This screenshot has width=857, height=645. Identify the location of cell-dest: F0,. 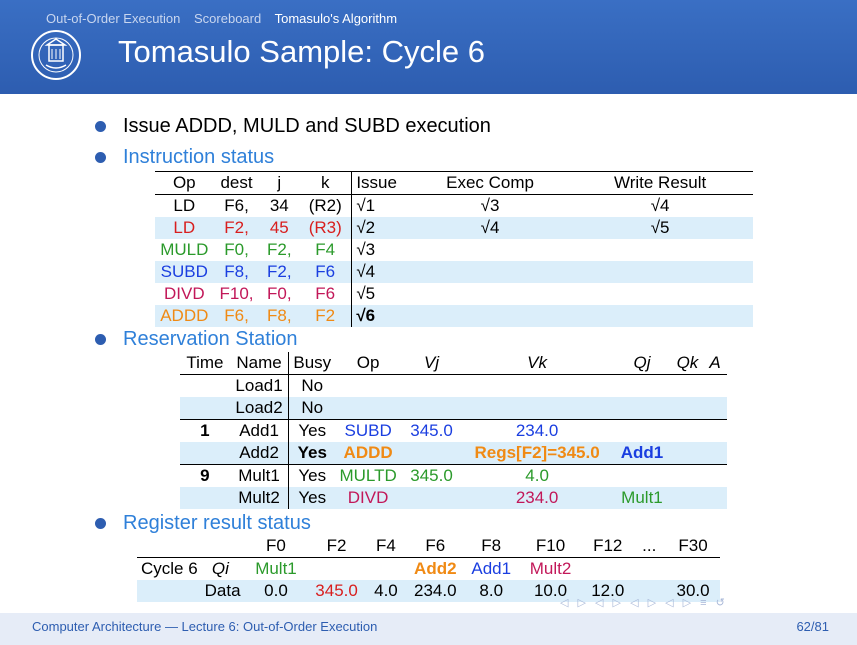
(236, 249).